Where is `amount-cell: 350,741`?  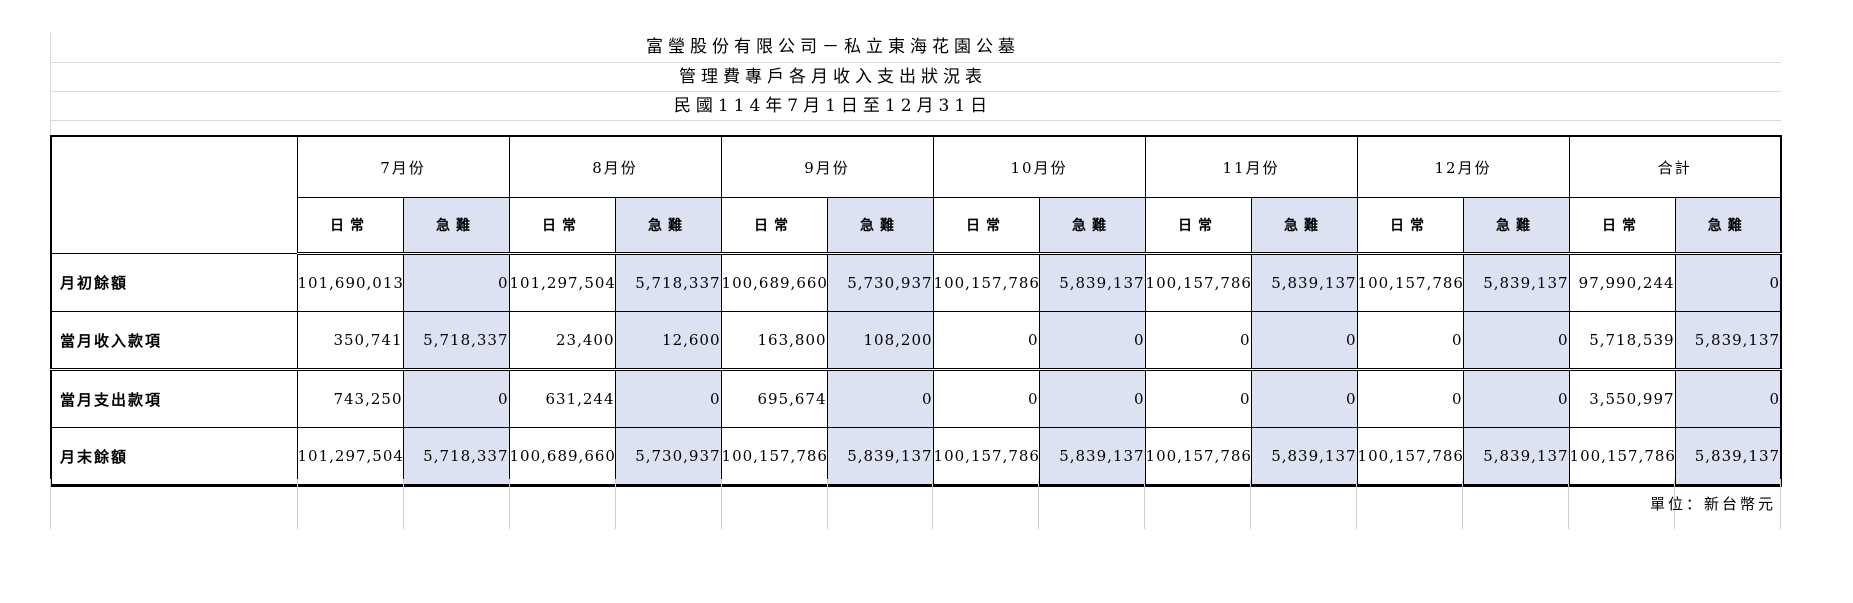
amount-cell: 350,741 is located at coordinates (350, 341).